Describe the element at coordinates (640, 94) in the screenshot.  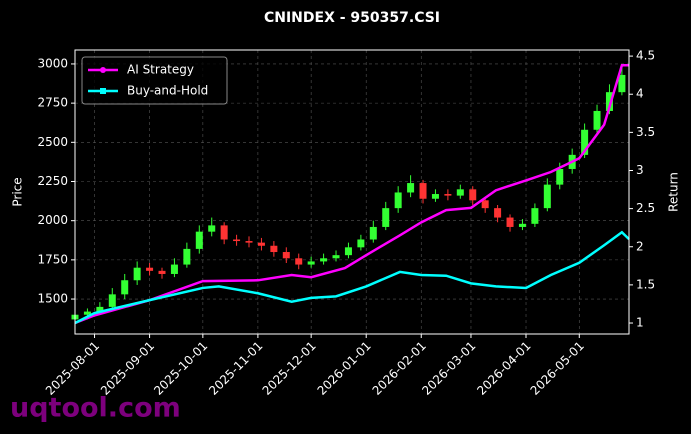
I see `y2-tick-label: 4` at that location.